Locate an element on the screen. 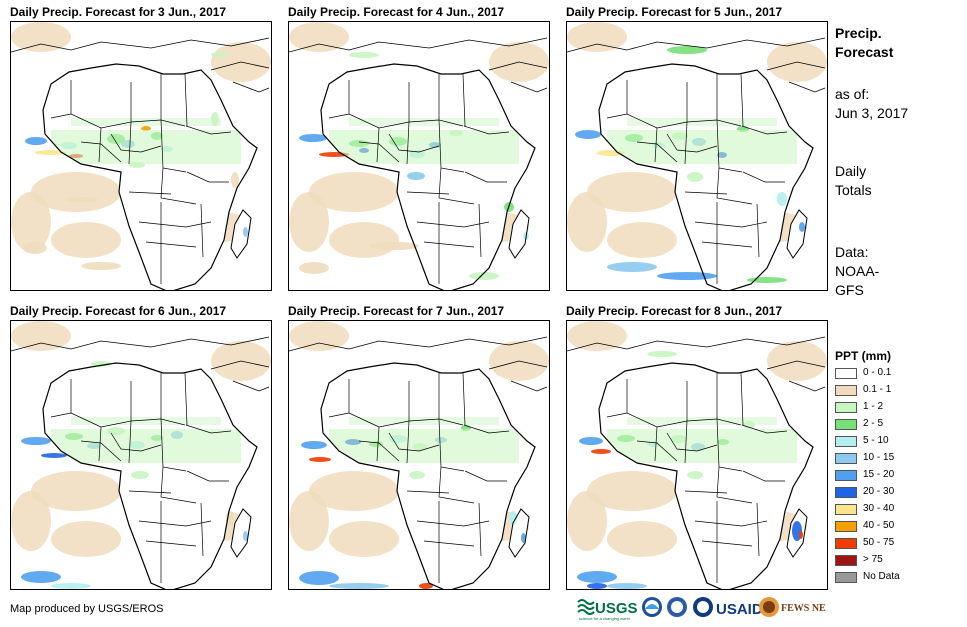 The width and height of the screenshot is (967, 627). forecast-panel-jun5: Daily Precip. Forecast for 5 Jun., 2017 is located at coordinates (697, 148).